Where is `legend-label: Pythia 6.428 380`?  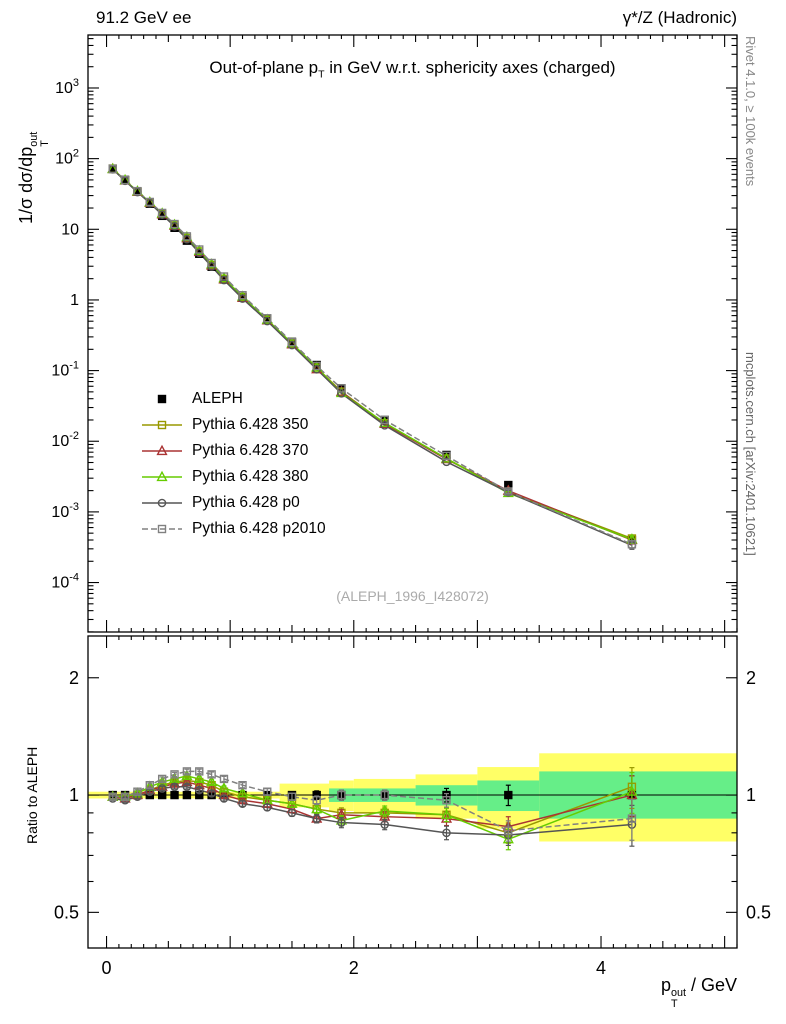
legend-label: Pythia 6.428 380 is located at coordinates (250, 476).